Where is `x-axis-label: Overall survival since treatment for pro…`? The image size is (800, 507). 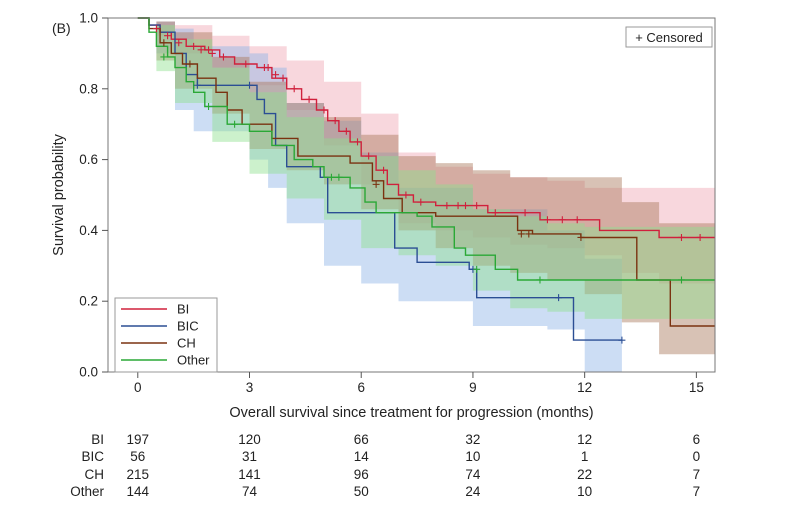 x-axis-label: Overall survival since treatment for pro… is located at coordinates (411, 413).